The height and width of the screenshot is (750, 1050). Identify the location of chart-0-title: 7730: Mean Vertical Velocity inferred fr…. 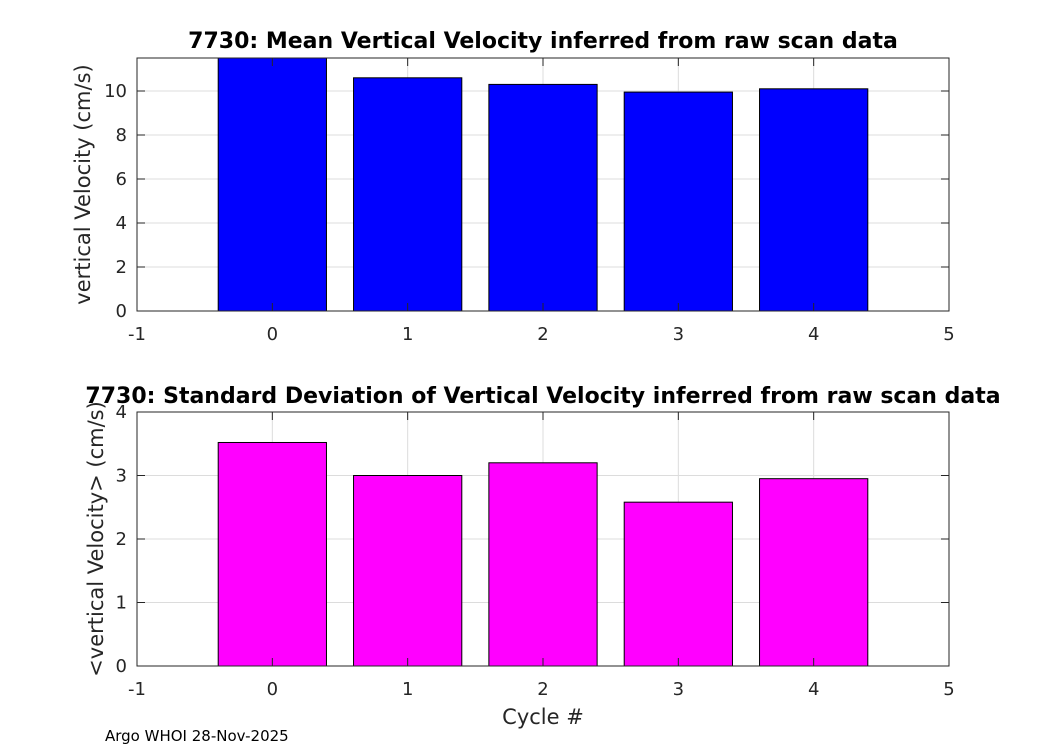
(543, 41).